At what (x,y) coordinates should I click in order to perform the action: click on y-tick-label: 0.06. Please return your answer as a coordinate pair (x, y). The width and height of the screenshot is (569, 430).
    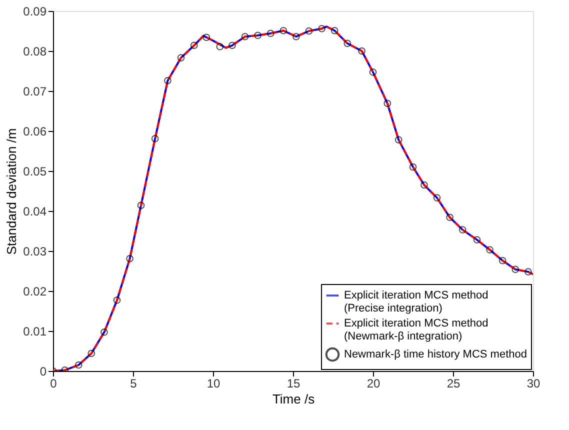
    Looking at the image, I should click on (35, 131).